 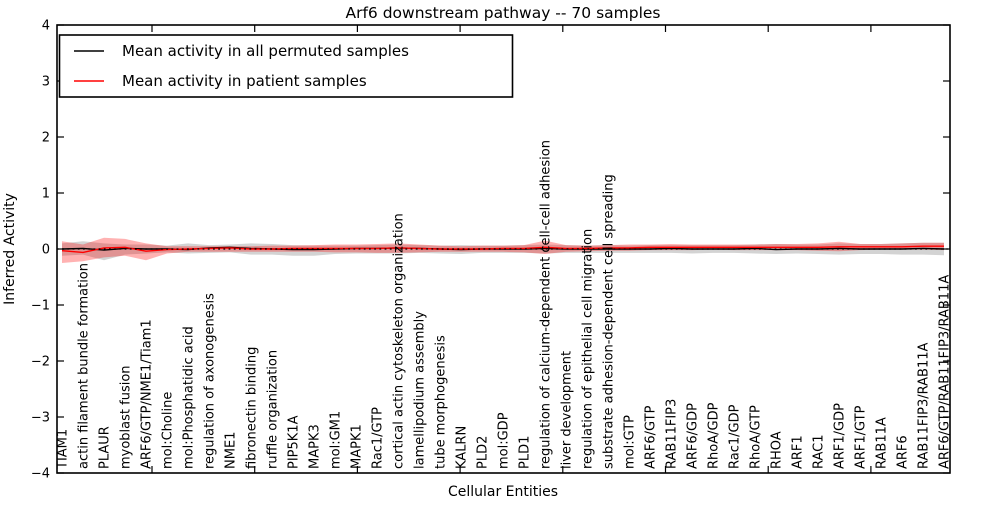 I want to click on x-category-label: regulation of epithelial cell migration, so click(x=588, y=349).